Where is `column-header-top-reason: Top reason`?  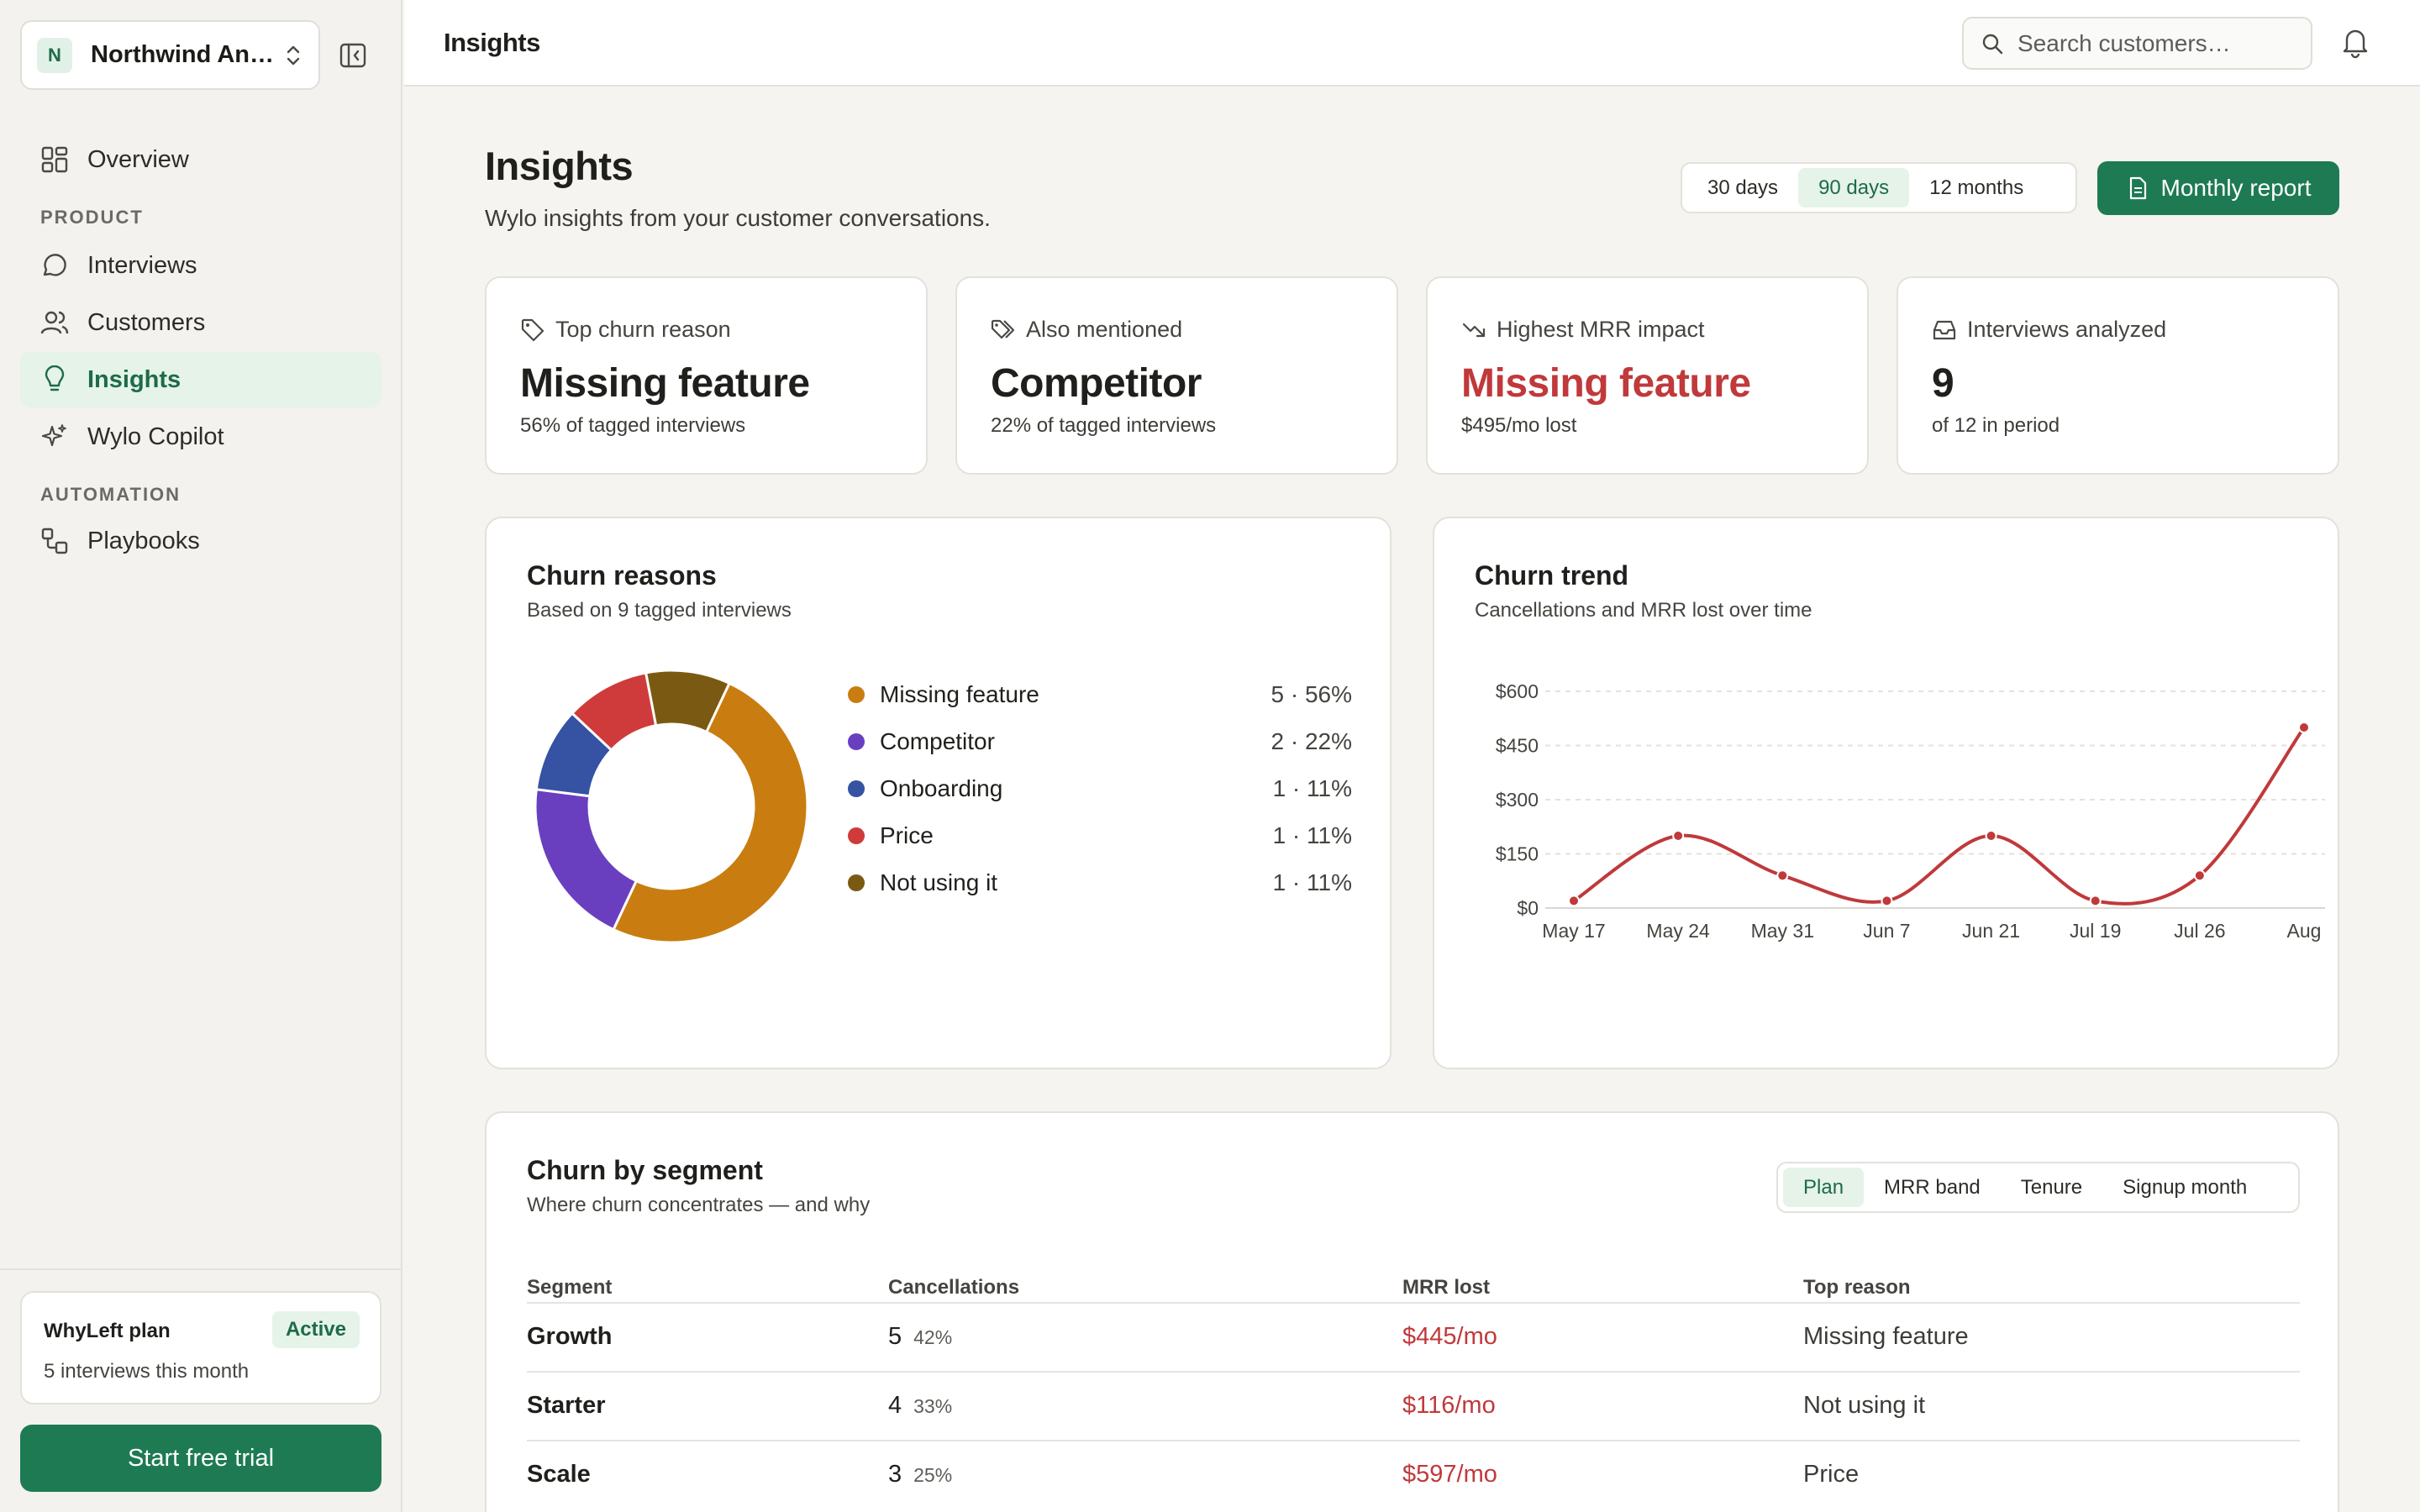 column-header-top-reason: Top reason is located at coordinates (1857, 1287).